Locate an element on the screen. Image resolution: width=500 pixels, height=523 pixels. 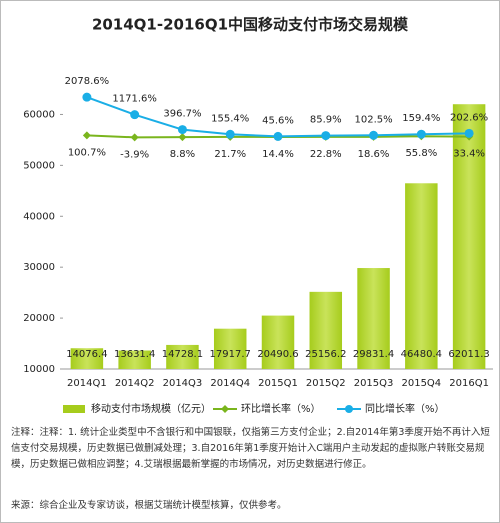
line-value-label: -3.9% is located at coordinates (134, 154).